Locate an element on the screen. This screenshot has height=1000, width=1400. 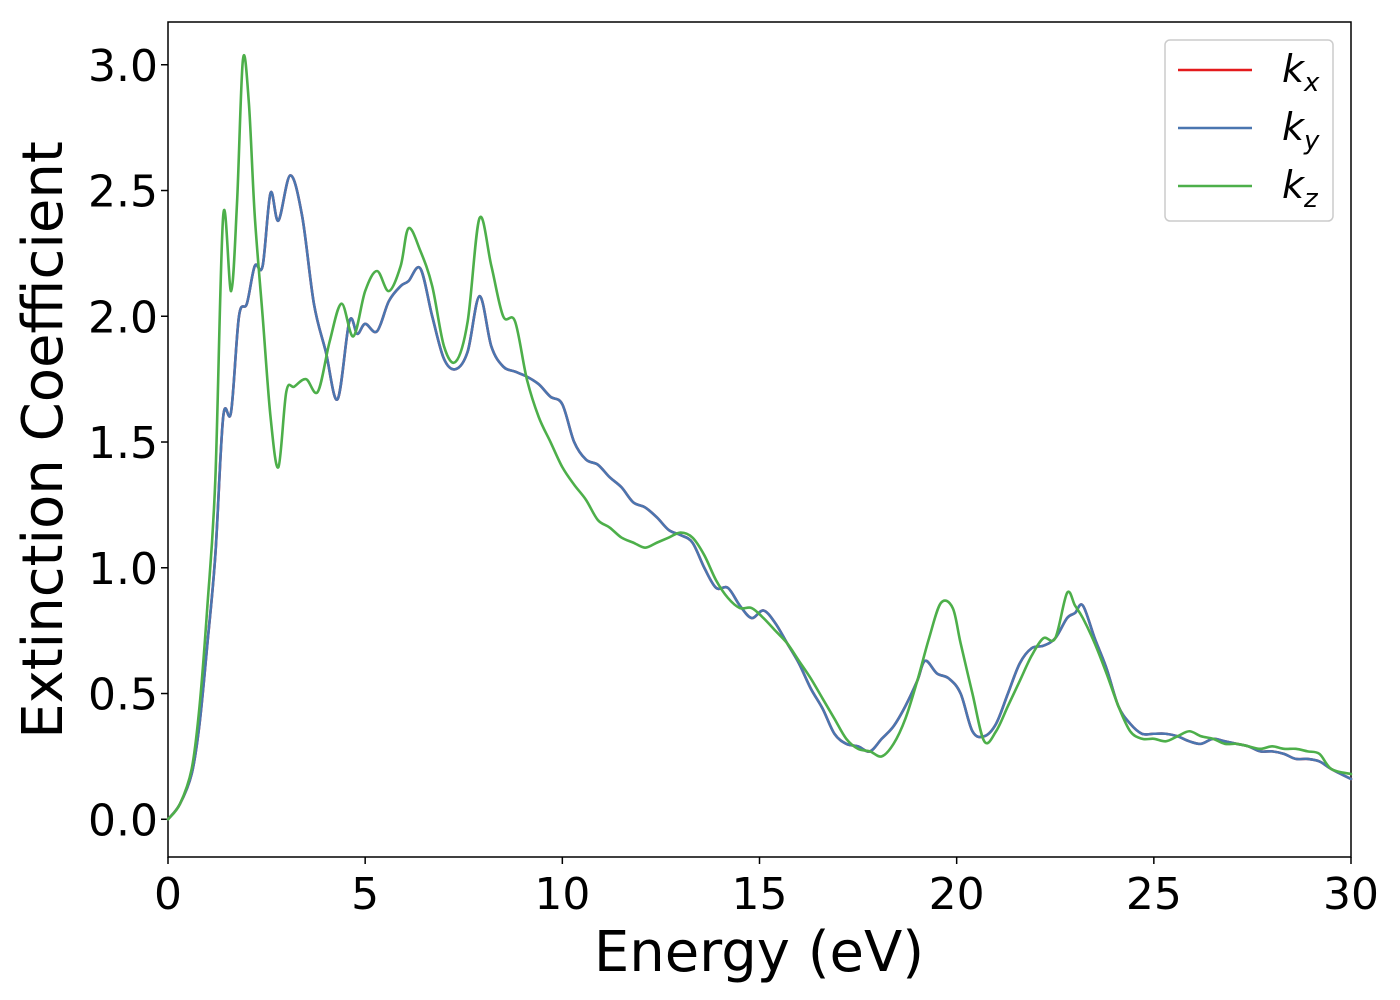
legend-label-subscript: y is located at coordinates (1311, 141).